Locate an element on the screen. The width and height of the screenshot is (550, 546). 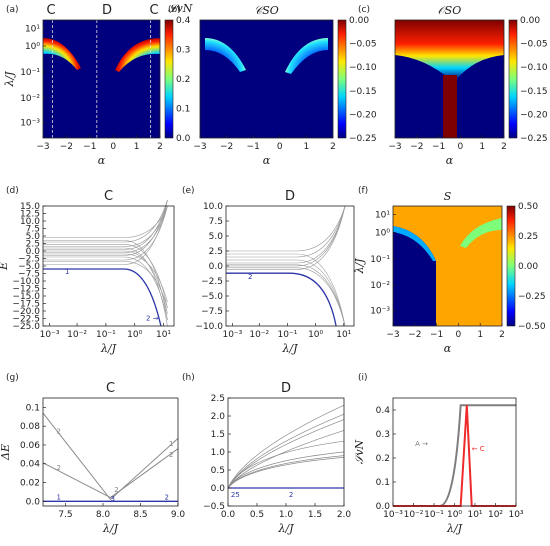
y-axis-label-g: ΔE is located at coordinates (6, 452).